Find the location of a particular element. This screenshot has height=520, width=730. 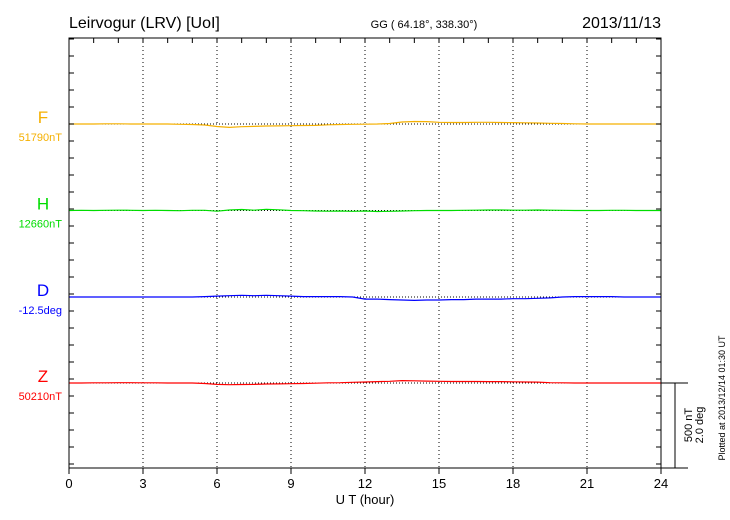

series-labels: F 51790nT H 12660nT D -12.5deg Z 50210nT is located at coordinates (41, 255).